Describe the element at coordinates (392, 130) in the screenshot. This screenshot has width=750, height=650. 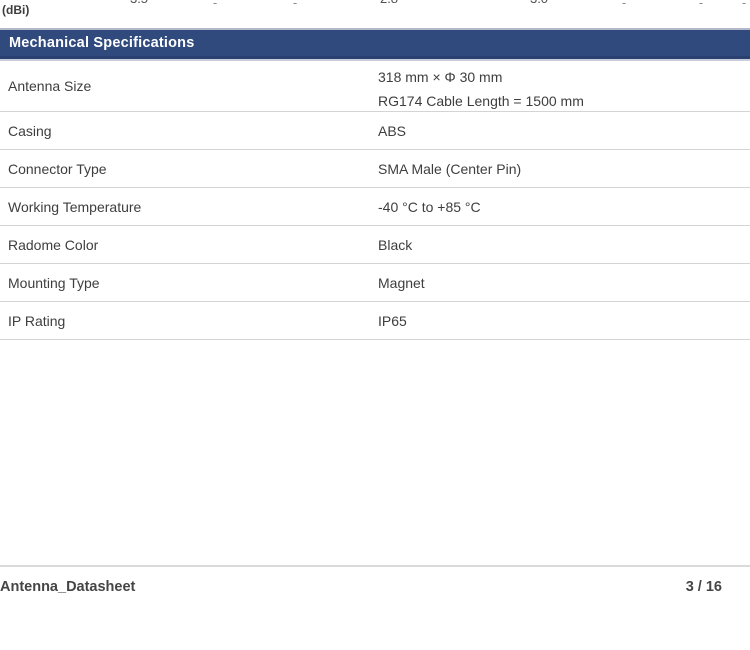
I see `spec-value: ABS` at that location.